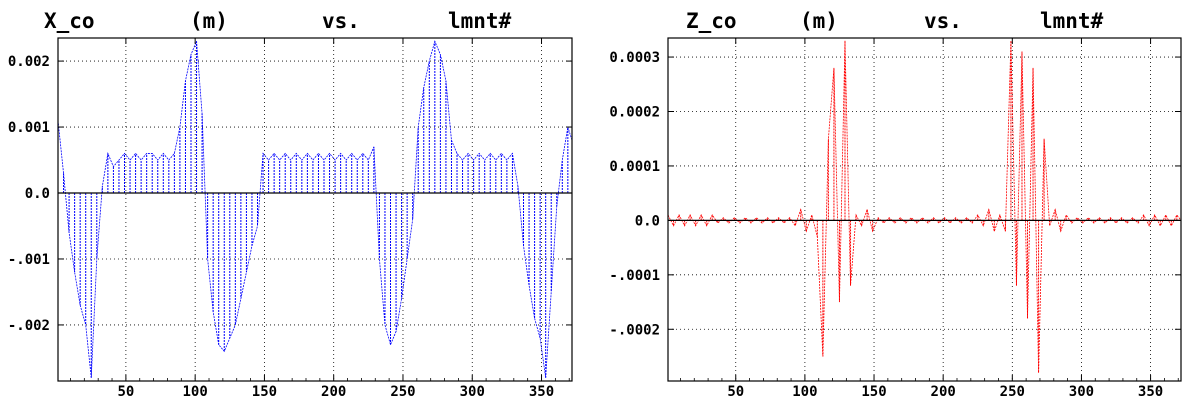 This screenshot has height=403, width=1187. What do you see at coordinates (634, 276) in the screenshot?
I see `y-tick-label: -.0001` at bounding box center [634, 276].